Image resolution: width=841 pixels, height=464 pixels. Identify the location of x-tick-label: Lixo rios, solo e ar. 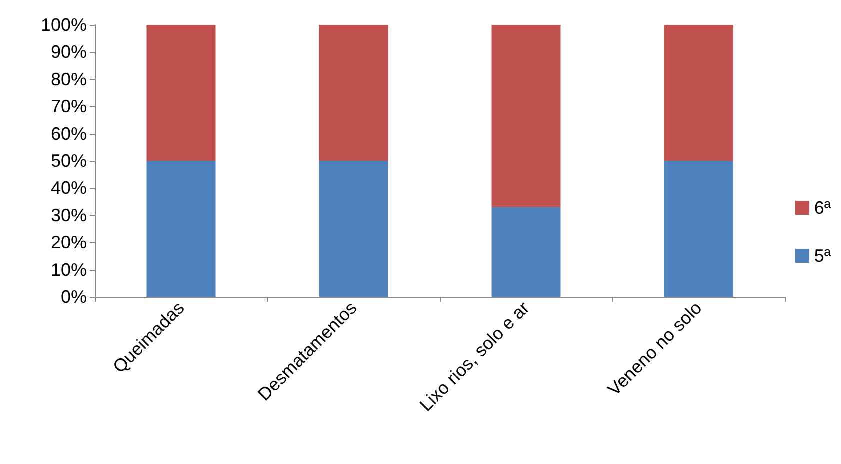
(475, 357).